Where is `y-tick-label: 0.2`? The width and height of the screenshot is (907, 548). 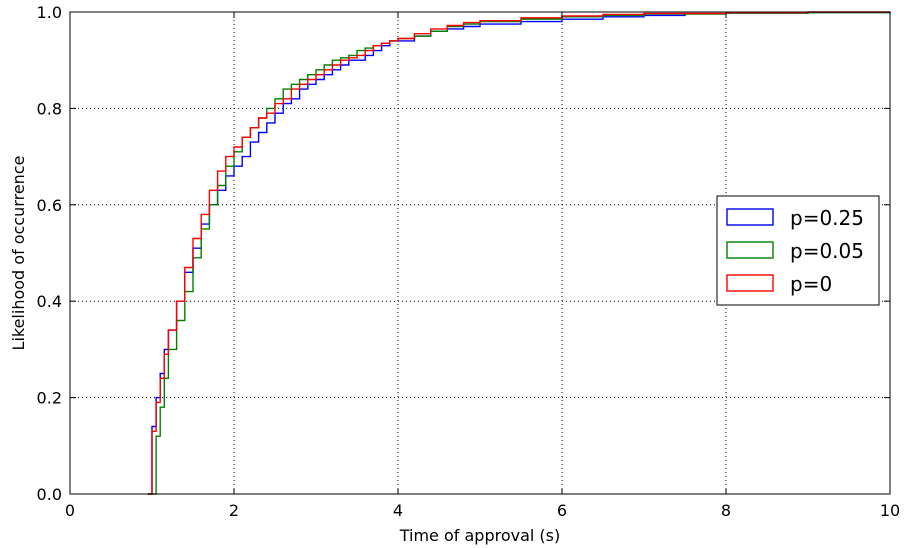 y-tick-label: 0.2 is located at coordinates (49, 398).